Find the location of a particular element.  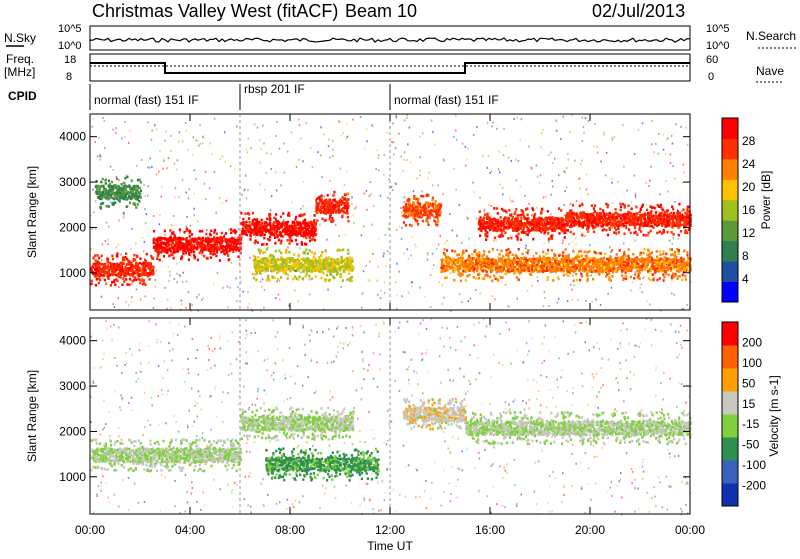

nsky-trace is located at coordinates (390, 40).